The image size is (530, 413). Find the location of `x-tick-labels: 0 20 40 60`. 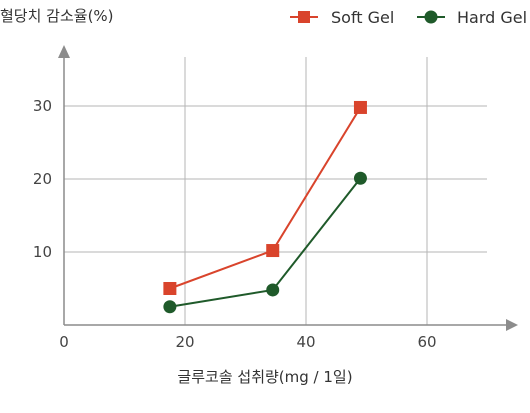

x-tick-labels: 0 20 40 60 is located at coordinates (247, 342).